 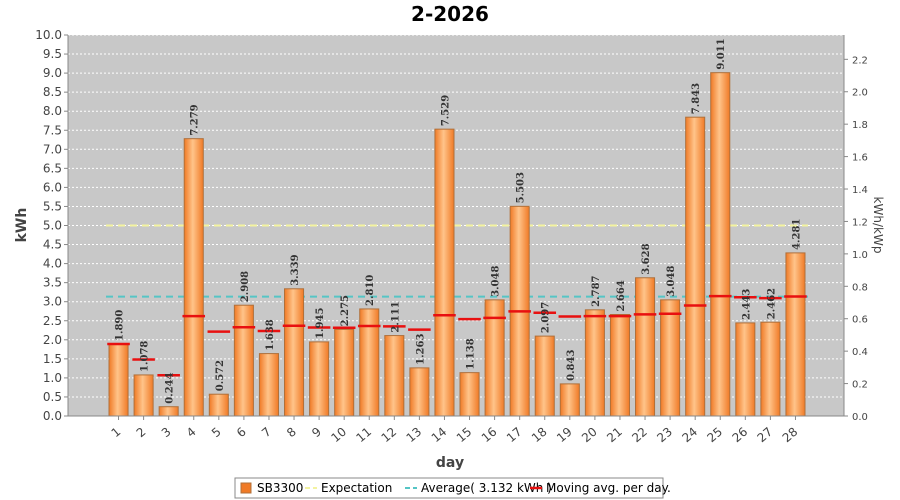 What do you see at coordinates (860, 190) in the screenshot?
I see `y2-tick-label: 1.4` at bounding box center [860, 190].